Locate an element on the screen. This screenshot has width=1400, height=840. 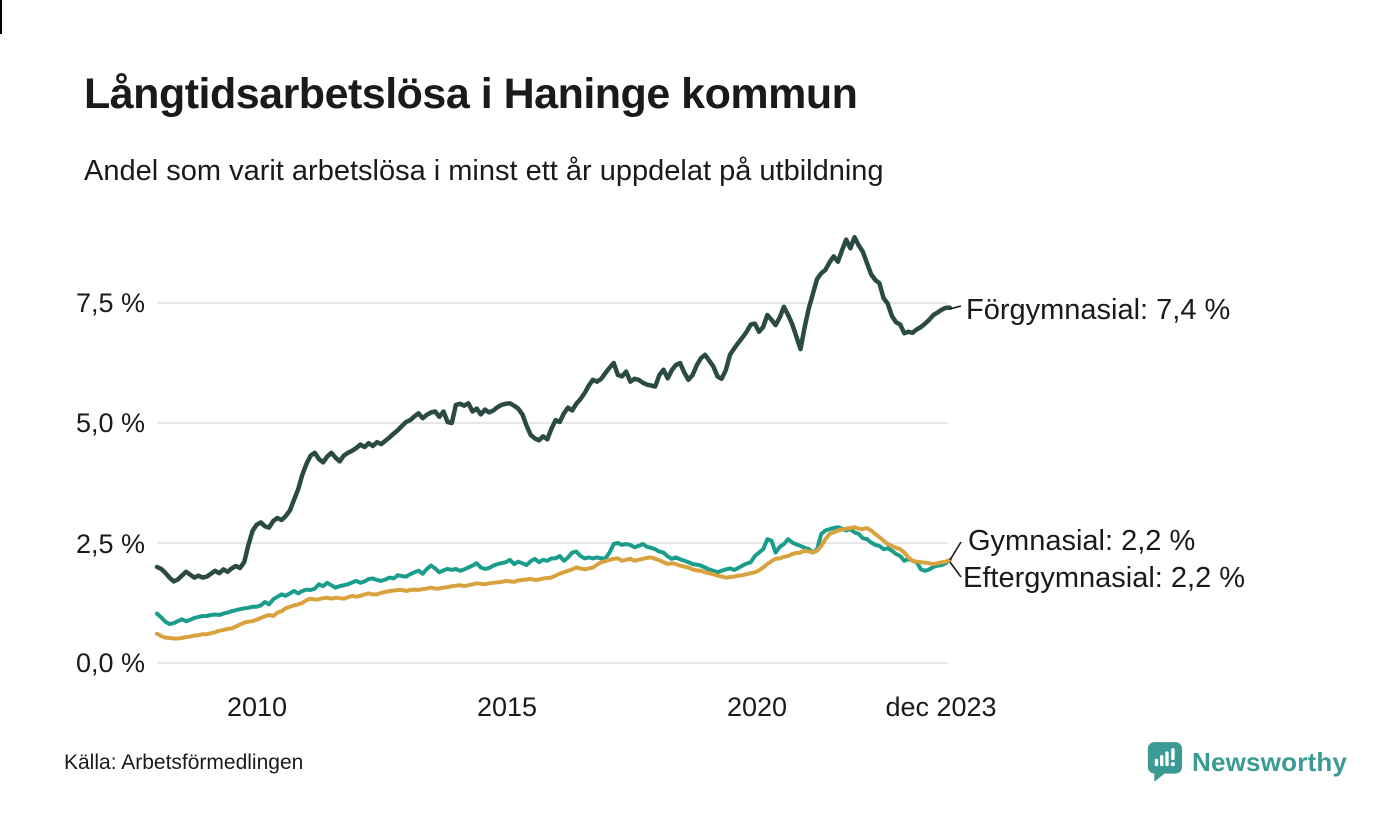
series-end-label-forgymnasial: Förgymnasial: 7,4 % is located at coordinates (1098, 310).